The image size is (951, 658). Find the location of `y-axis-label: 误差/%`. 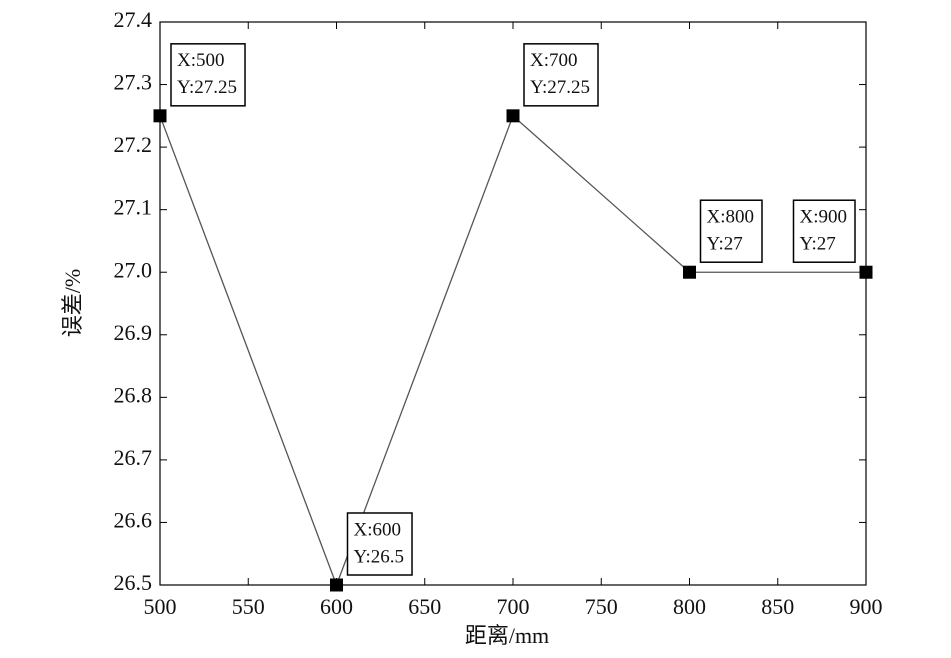

y-axis-label: 误差/% is located at coordinates (72, 303).